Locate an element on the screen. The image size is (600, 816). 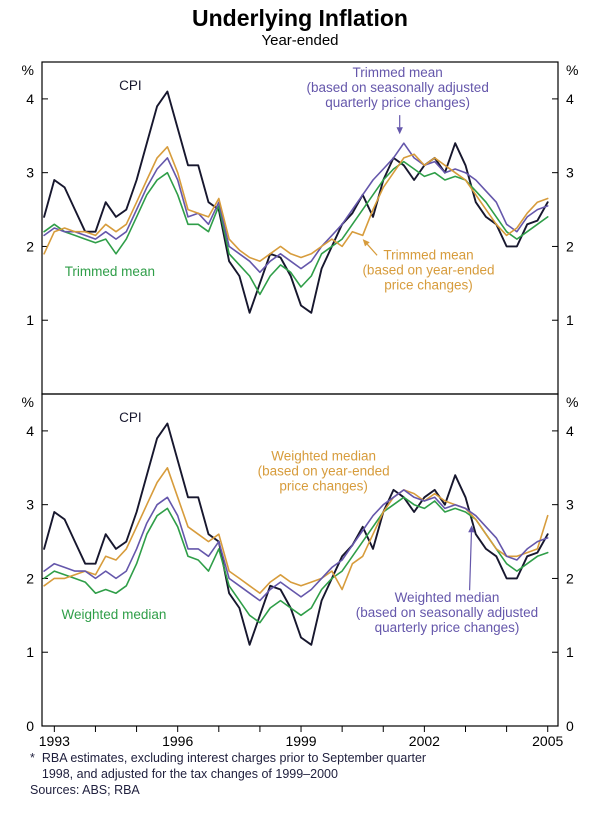
series-weighted-median-seasonally-adjusted-quarterly- is located at coordinates (296, 545).